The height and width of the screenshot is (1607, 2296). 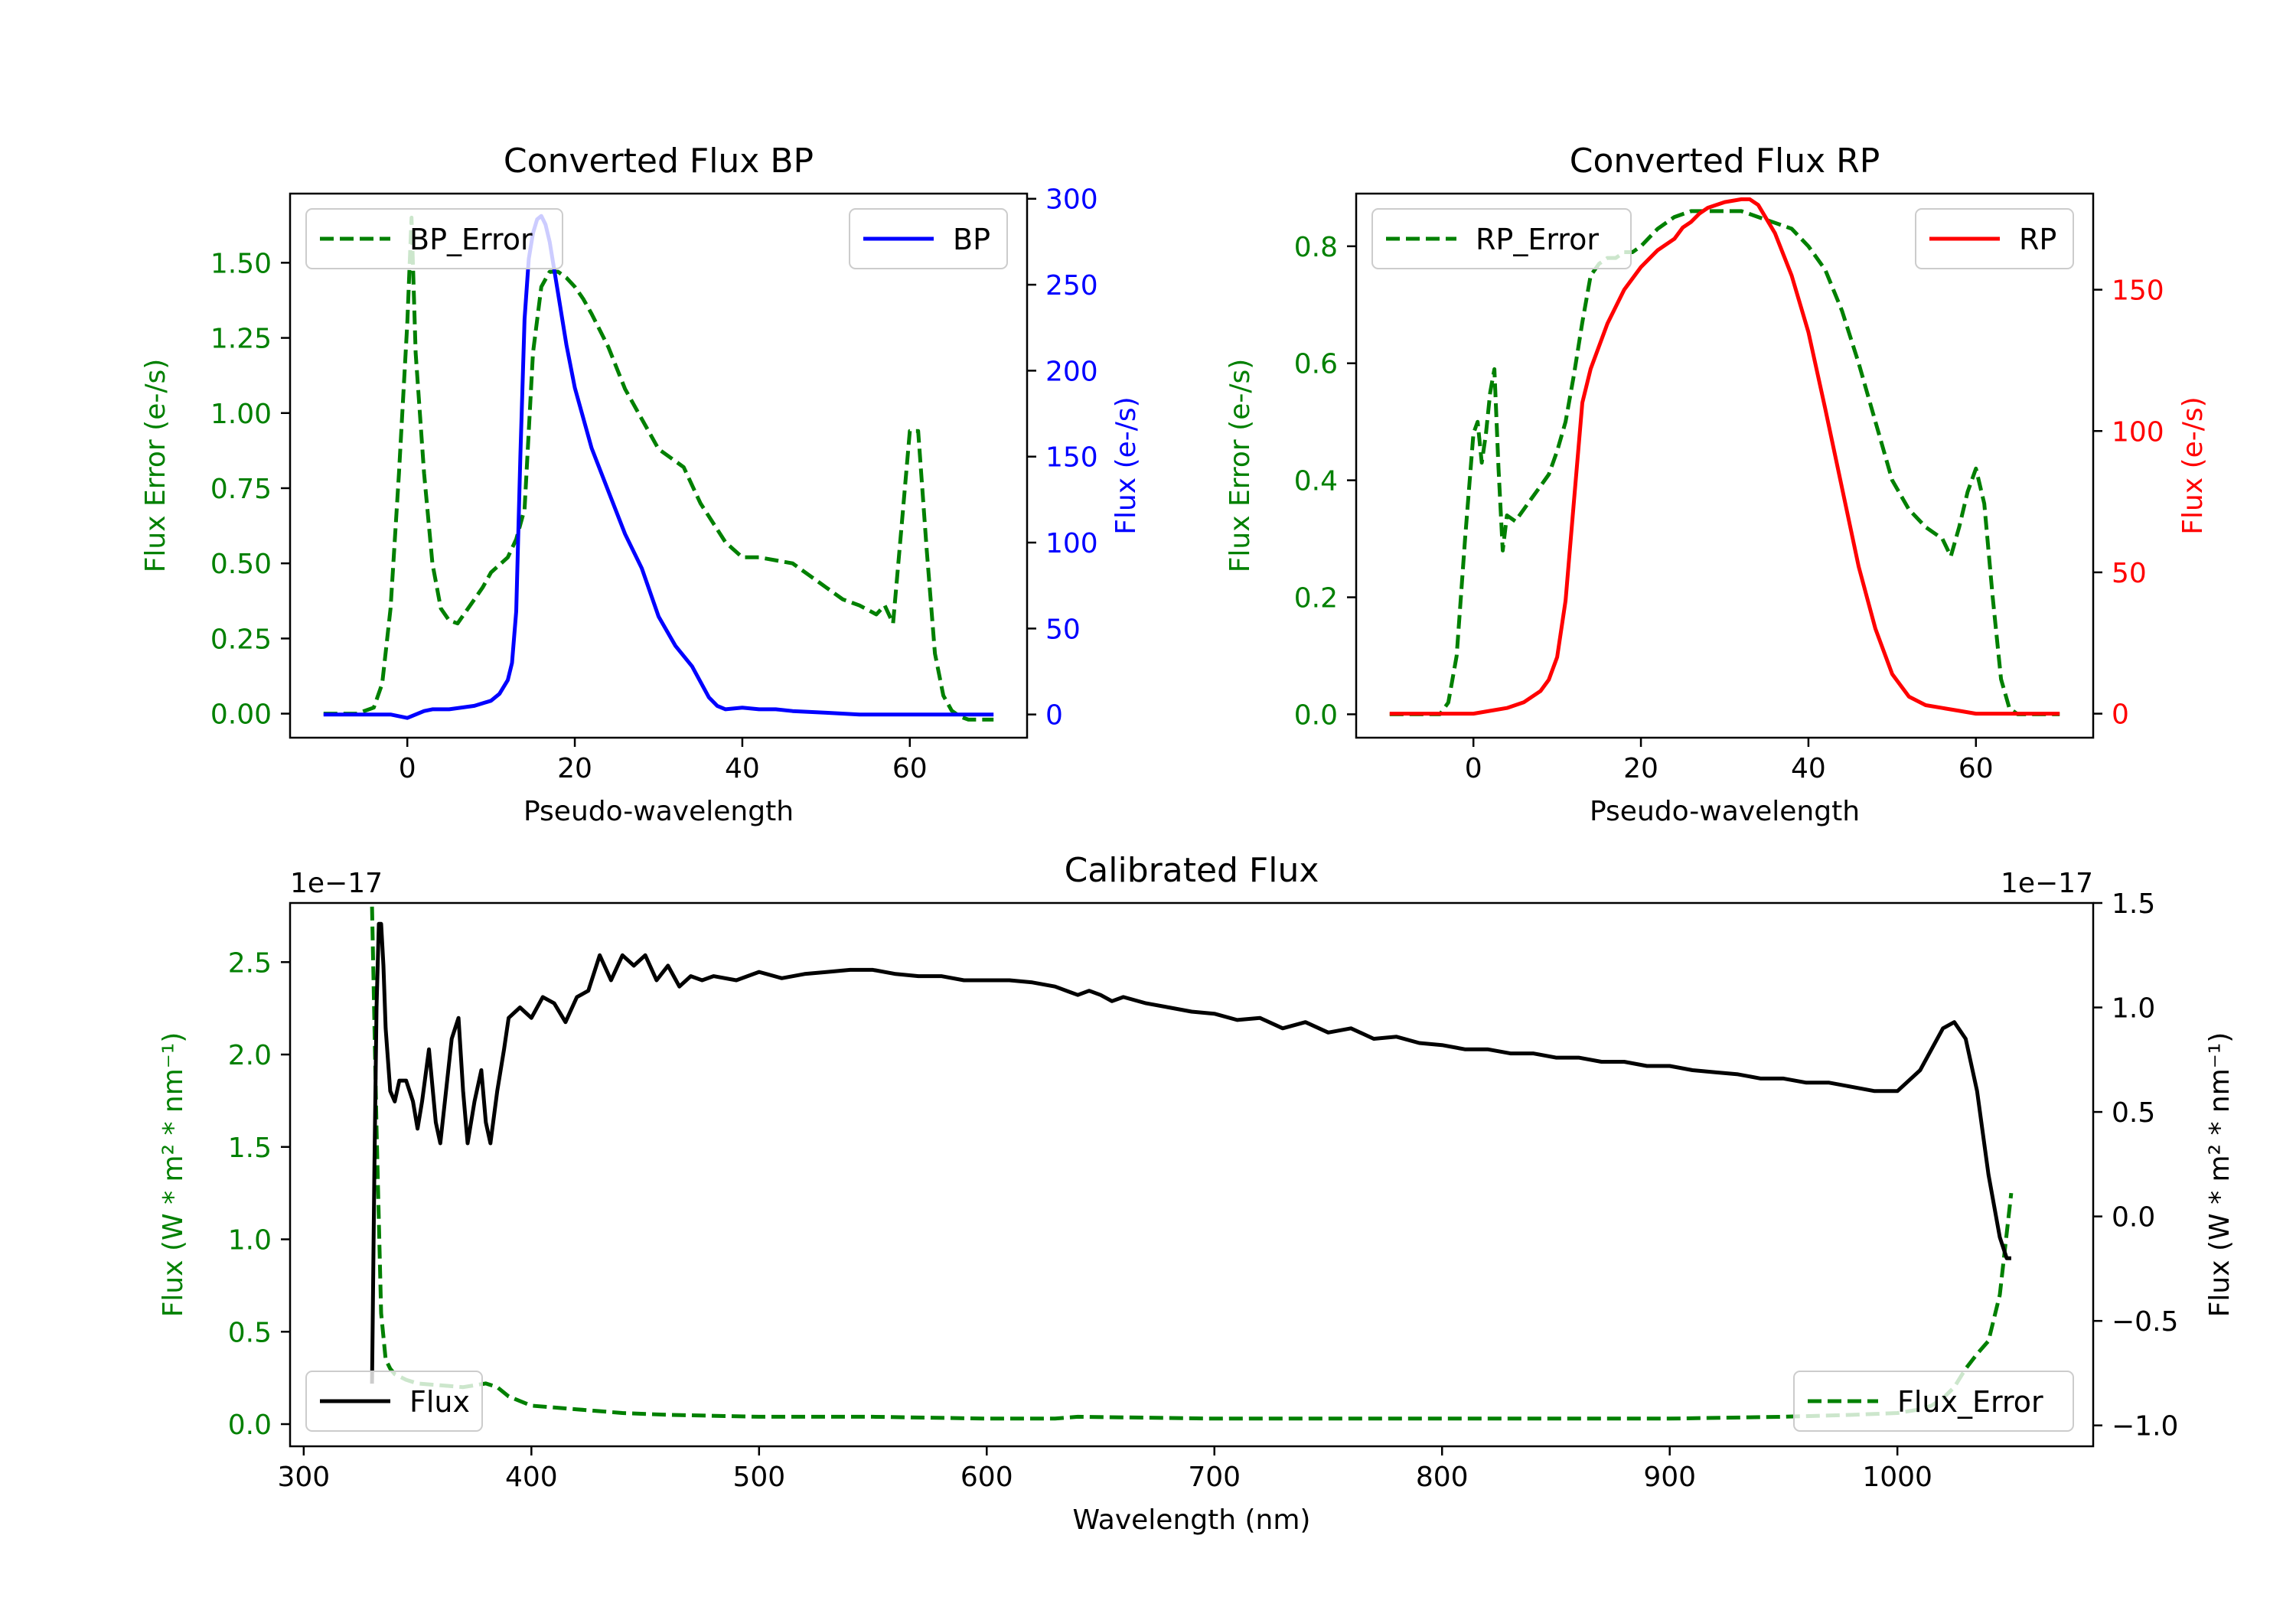 What do you see at coordinates (971, 239) in the screenshot?
I see `legend-label: BP` at bounding box center [971, 239].